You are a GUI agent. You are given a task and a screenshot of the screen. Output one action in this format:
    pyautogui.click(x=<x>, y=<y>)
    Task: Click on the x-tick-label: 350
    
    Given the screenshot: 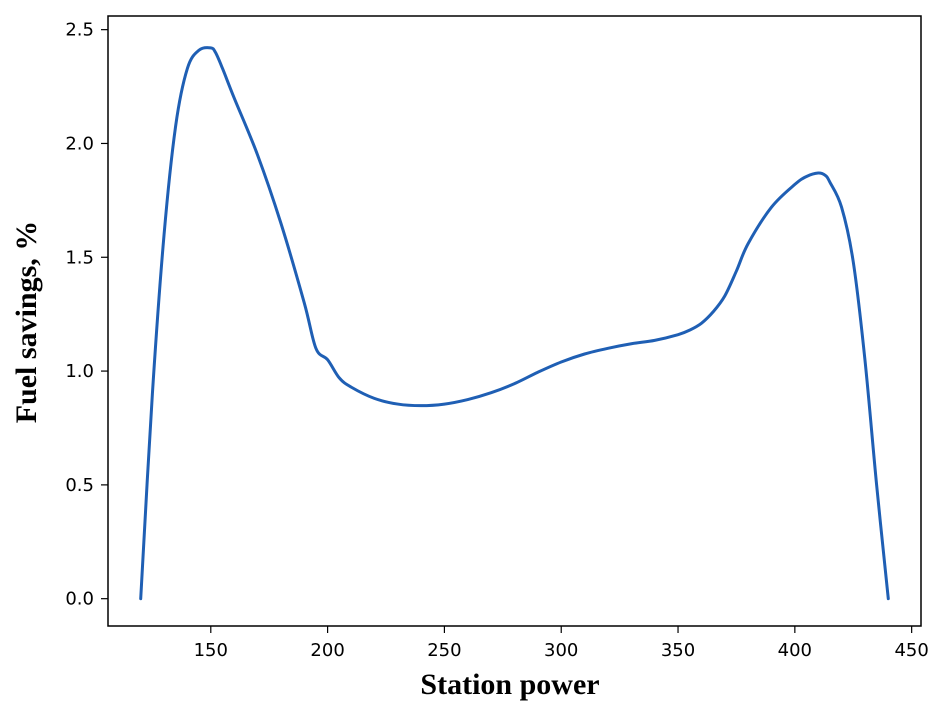 What is the action you would take?
    pyautogui.click(x=678, y=650)
    